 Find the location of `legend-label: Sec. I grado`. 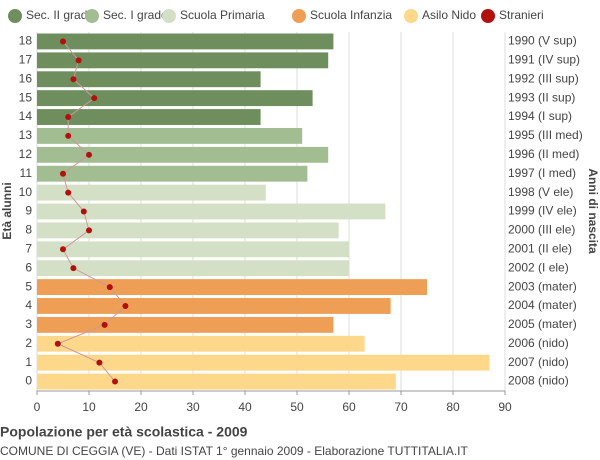

legend-label: Sec. I grado is located at coordinates (135, 15).